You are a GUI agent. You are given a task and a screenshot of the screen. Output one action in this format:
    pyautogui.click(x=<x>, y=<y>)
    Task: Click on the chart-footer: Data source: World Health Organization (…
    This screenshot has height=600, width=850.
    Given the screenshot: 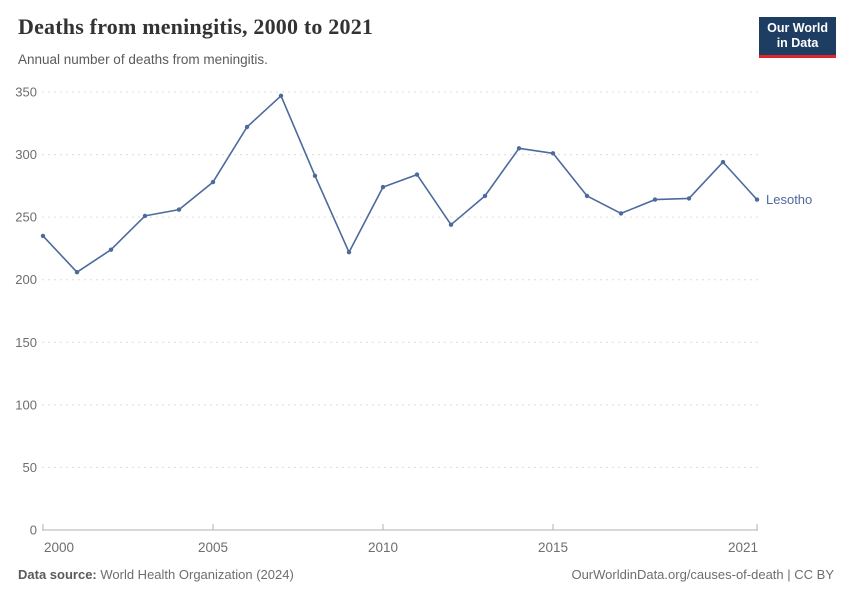 What is the action you would take?
    pyautogui.click(x=426, y=574)
    